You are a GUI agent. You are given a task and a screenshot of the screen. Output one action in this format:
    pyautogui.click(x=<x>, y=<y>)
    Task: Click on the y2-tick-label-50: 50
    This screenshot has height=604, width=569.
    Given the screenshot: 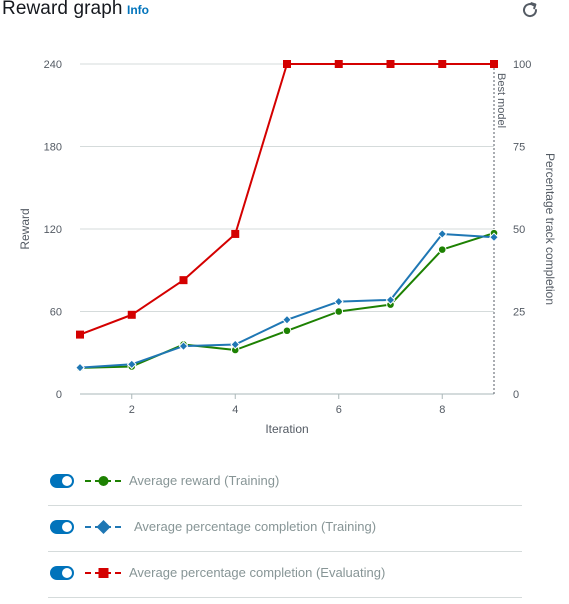 What is the action you would take?
    pyautogui.click(x=519, y=230)
    